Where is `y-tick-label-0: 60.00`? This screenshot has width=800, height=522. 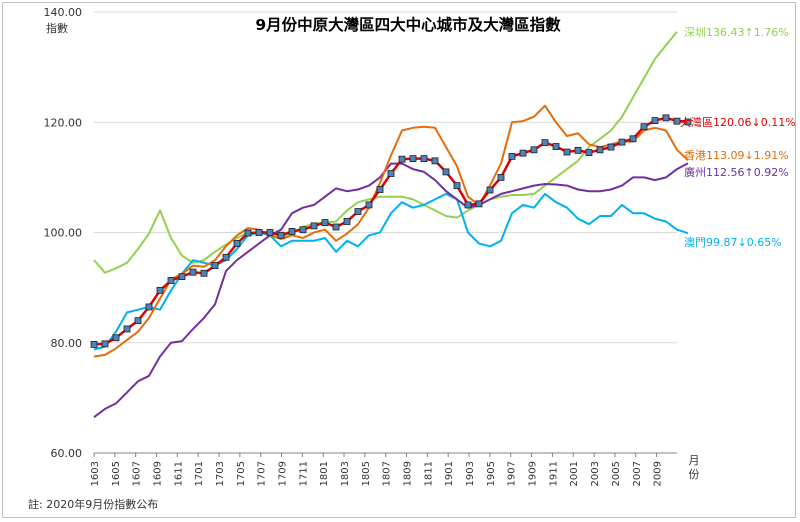
y-tick-label-0: 60.00 is located at coordinates (67, 453).